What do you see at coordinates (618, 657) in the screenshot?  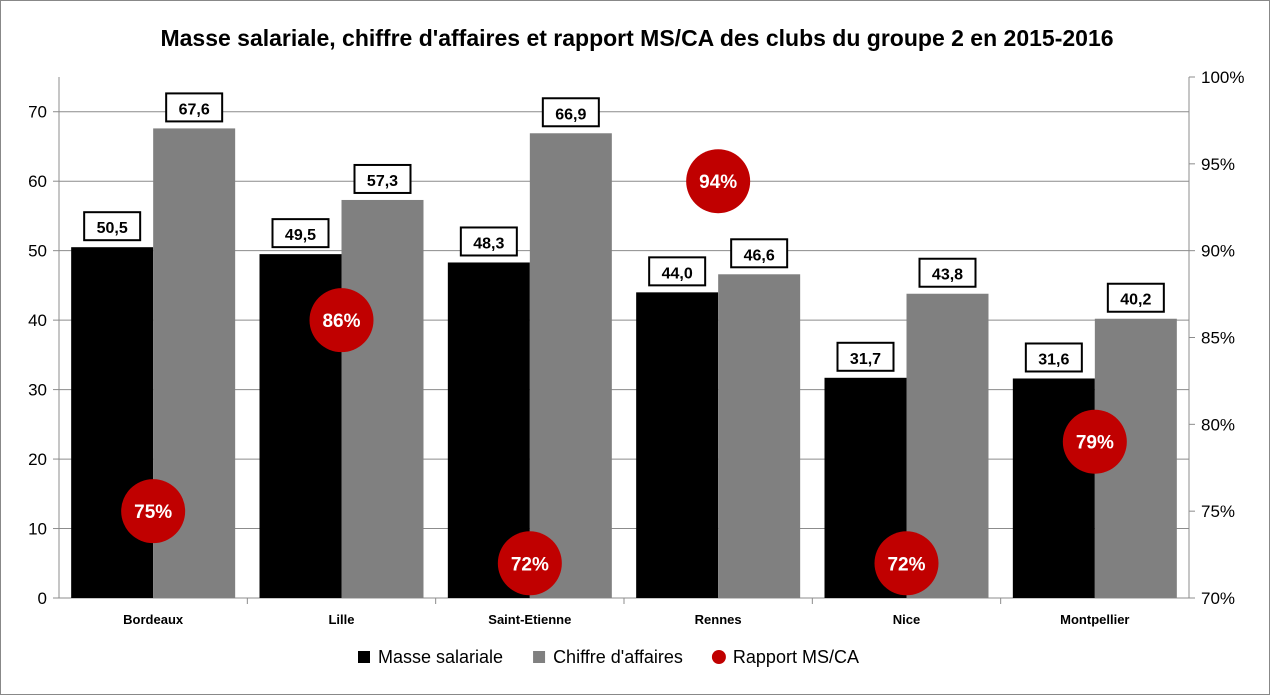 I see `legend-label: Chiffre d'affaires` at bounding box center [618, 657].